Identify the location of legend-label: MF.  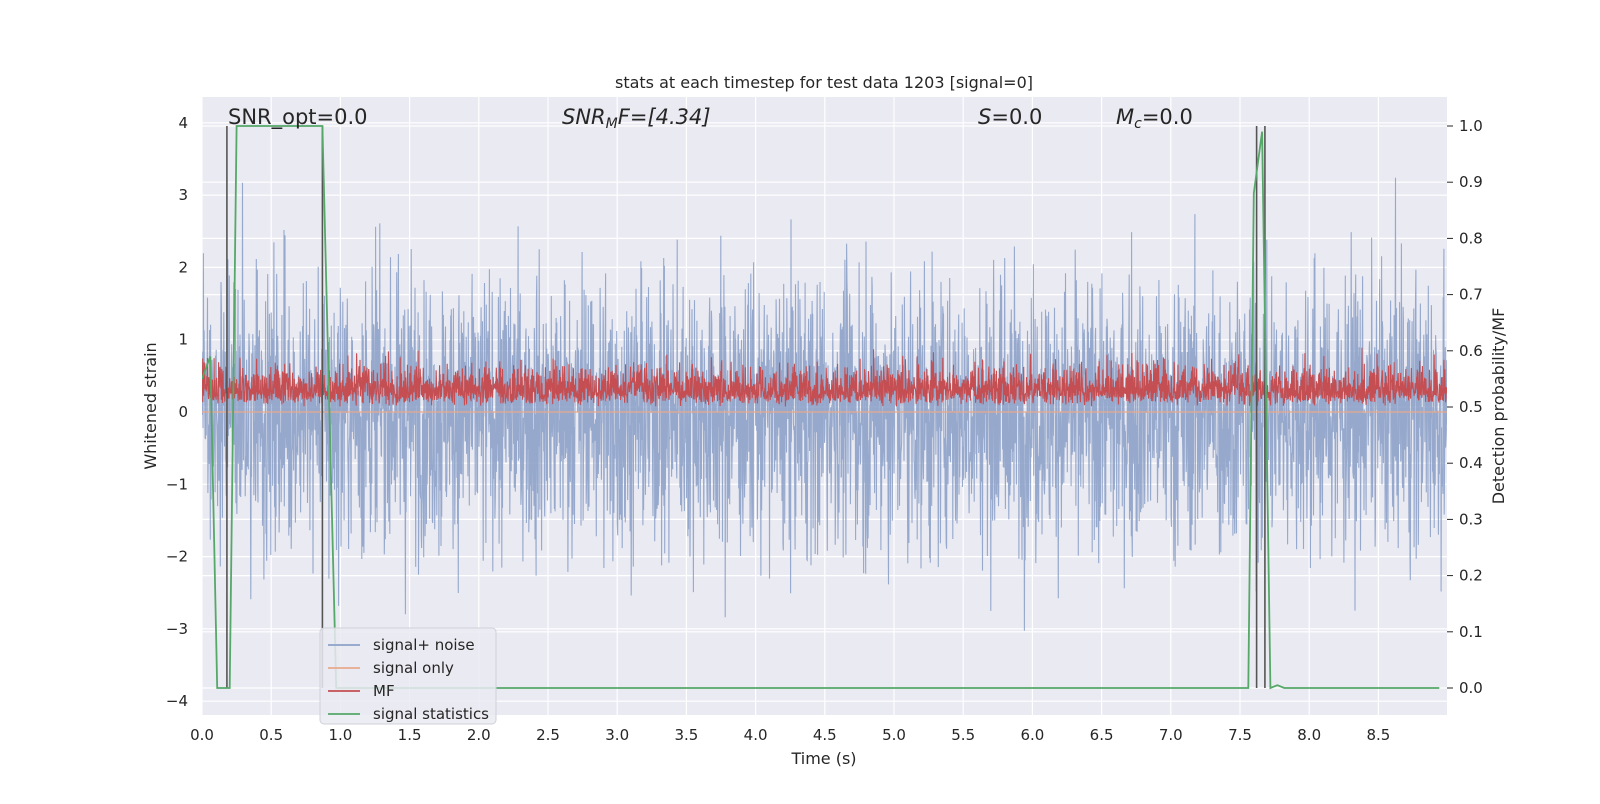
(384, 691).